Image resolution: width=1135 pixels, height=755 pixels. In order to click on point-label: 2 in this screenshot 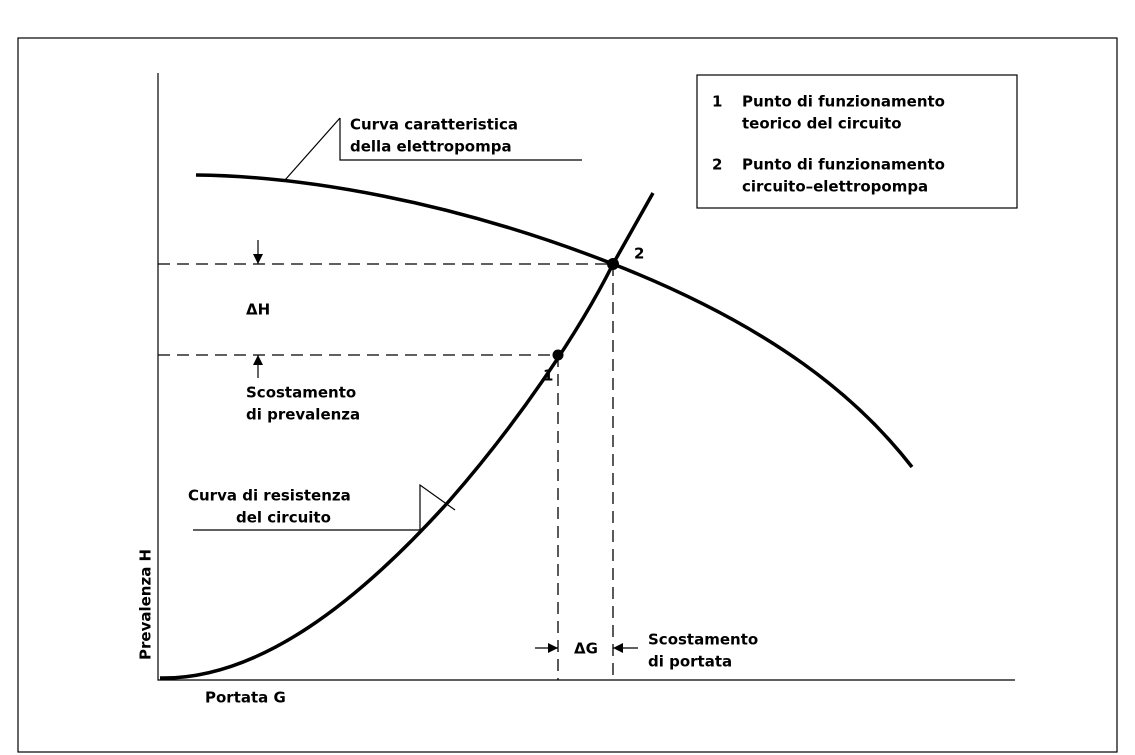, I will do `click(639, 254)`.